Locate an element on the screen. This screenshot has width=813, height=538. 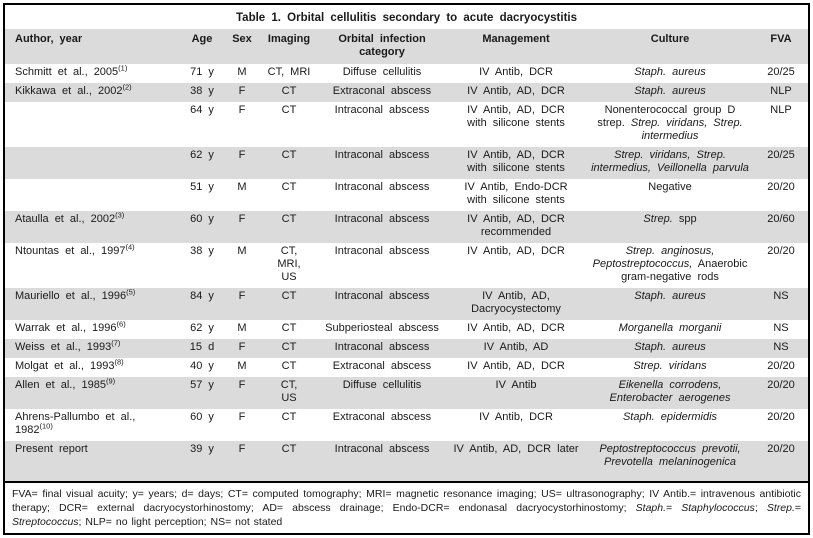
column-header-culture: Culture is located at coordinates (670, 39).